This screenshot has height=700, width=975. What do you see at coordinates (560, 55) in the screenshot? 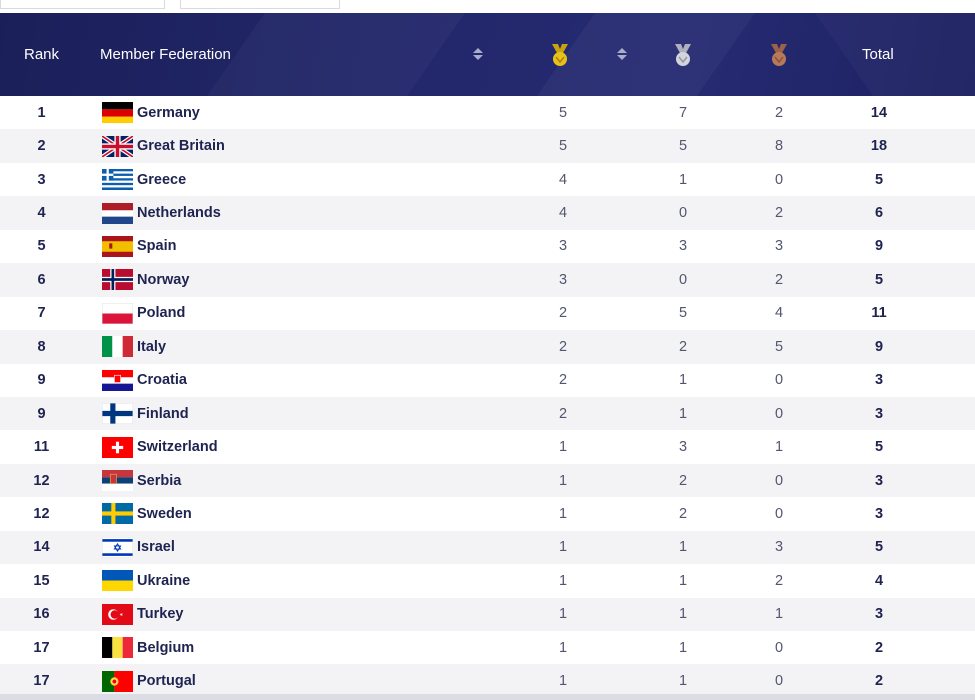
I see `gold-medal-icon` at bounding box center [560, 55].